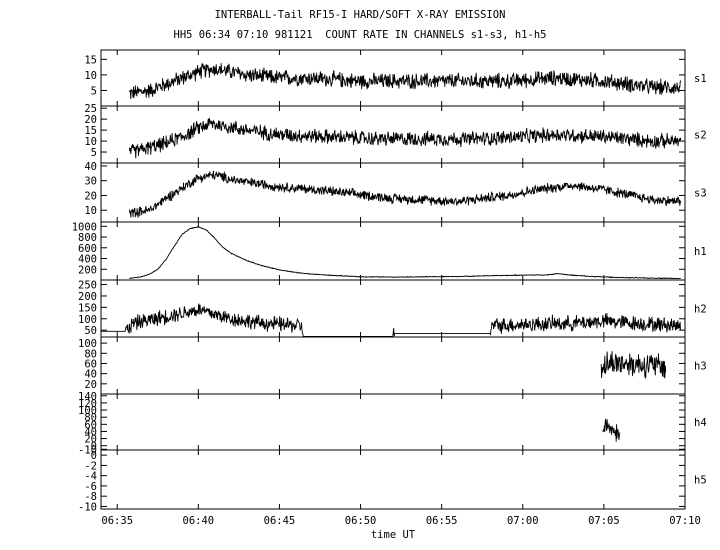 The image size is (720, 550). I want to click on x-tick-label: 06:55, so click(442, 521).